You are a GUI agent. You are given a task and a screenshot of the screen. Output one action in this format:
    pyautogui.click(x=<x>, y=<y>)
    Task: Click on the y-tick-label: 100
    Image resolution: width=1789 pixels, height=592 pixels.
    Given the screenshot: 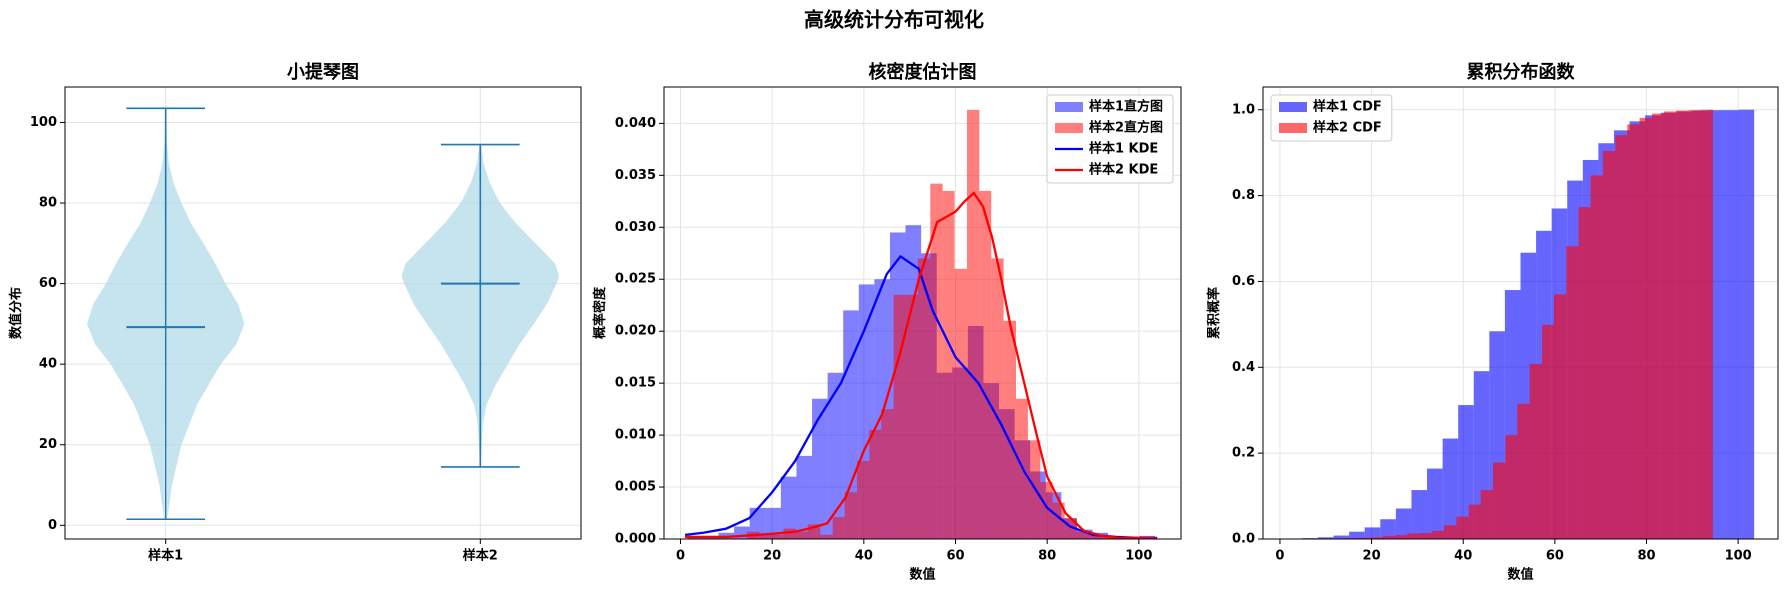 What is the action you would take?
    pyautogui.click(x=43, y=122)
    